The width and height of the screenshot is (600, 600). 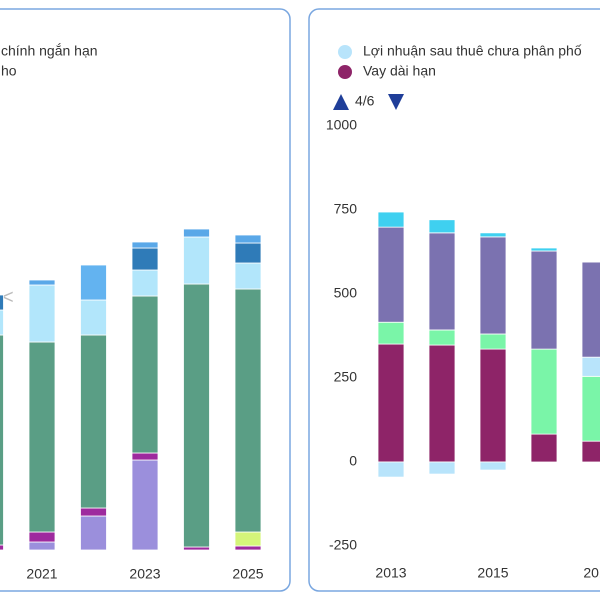 What do you see at coordinates (247, 574) in the screenshot?
I see `x-tick-label: 2025` at bounding box center [247, 574].